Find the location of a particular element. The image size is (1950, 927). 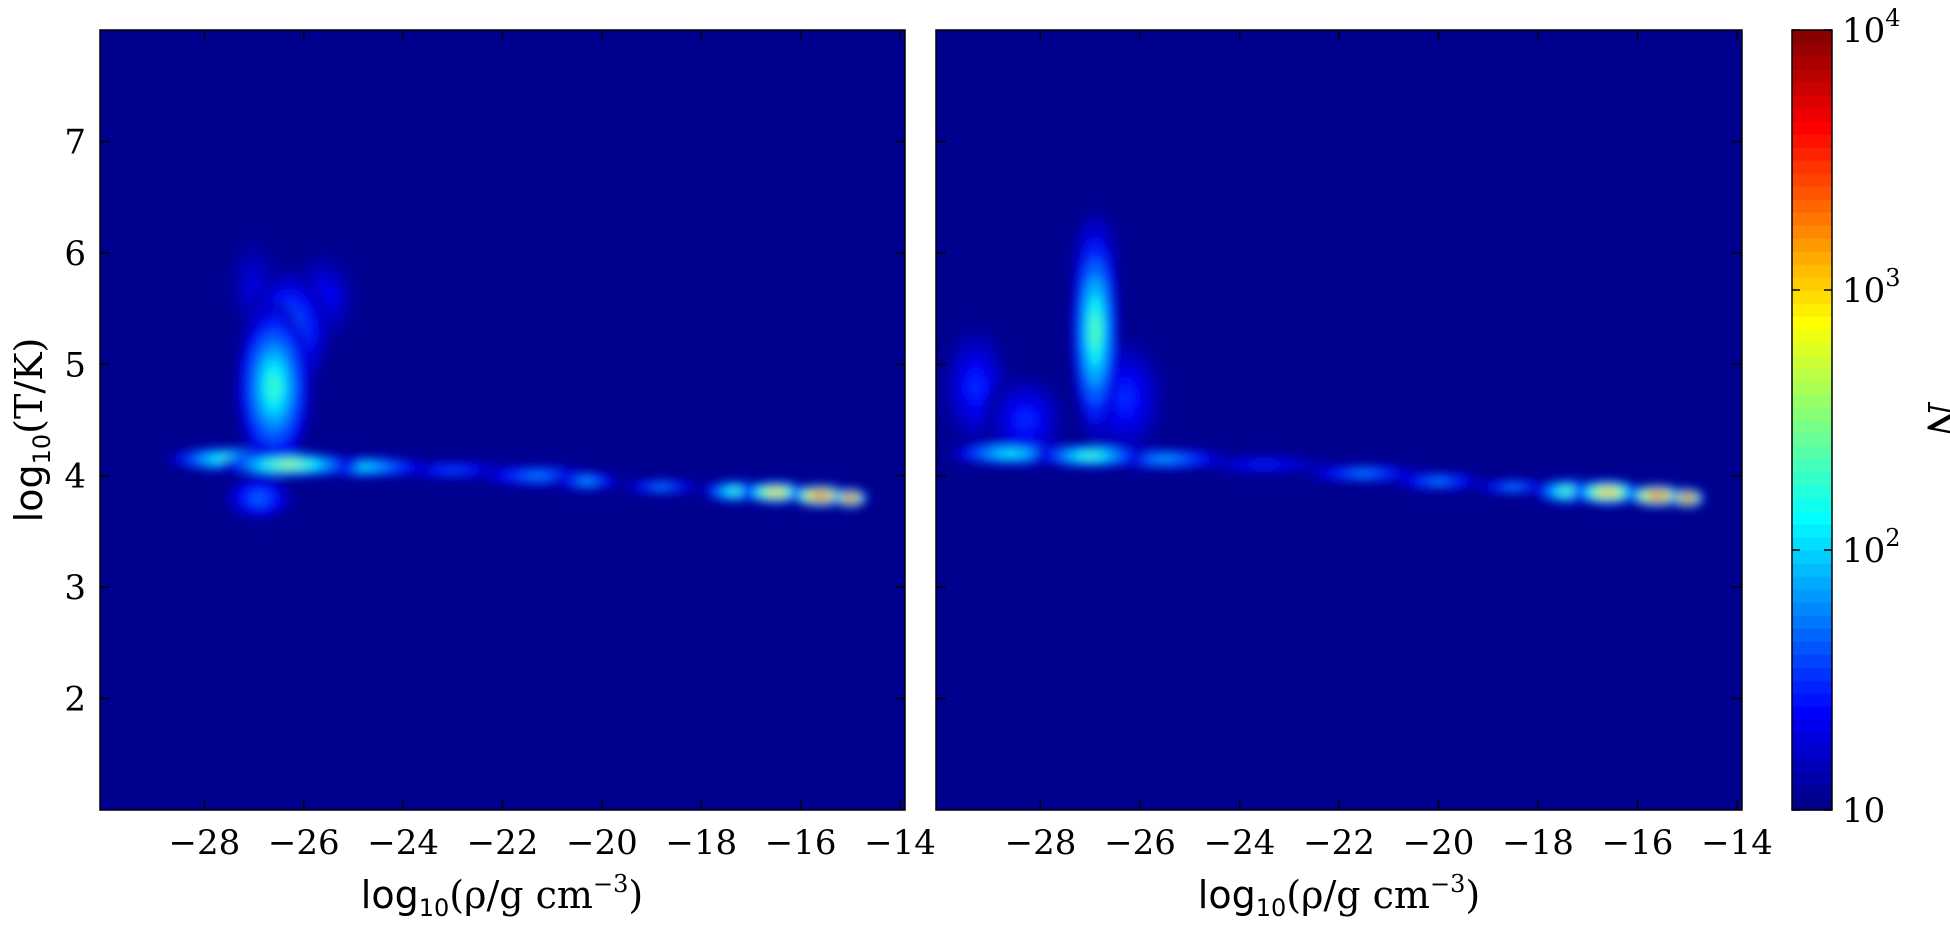

y-tick-label: 2 is located at coordinates (75, 700).